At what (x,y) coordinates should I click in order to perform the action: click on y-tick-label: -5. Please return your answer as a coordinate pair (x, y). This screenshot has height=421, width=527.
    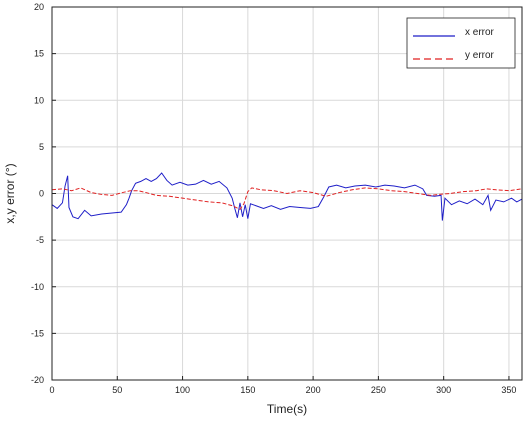
    Looking at the image, I should click on (40, 240).